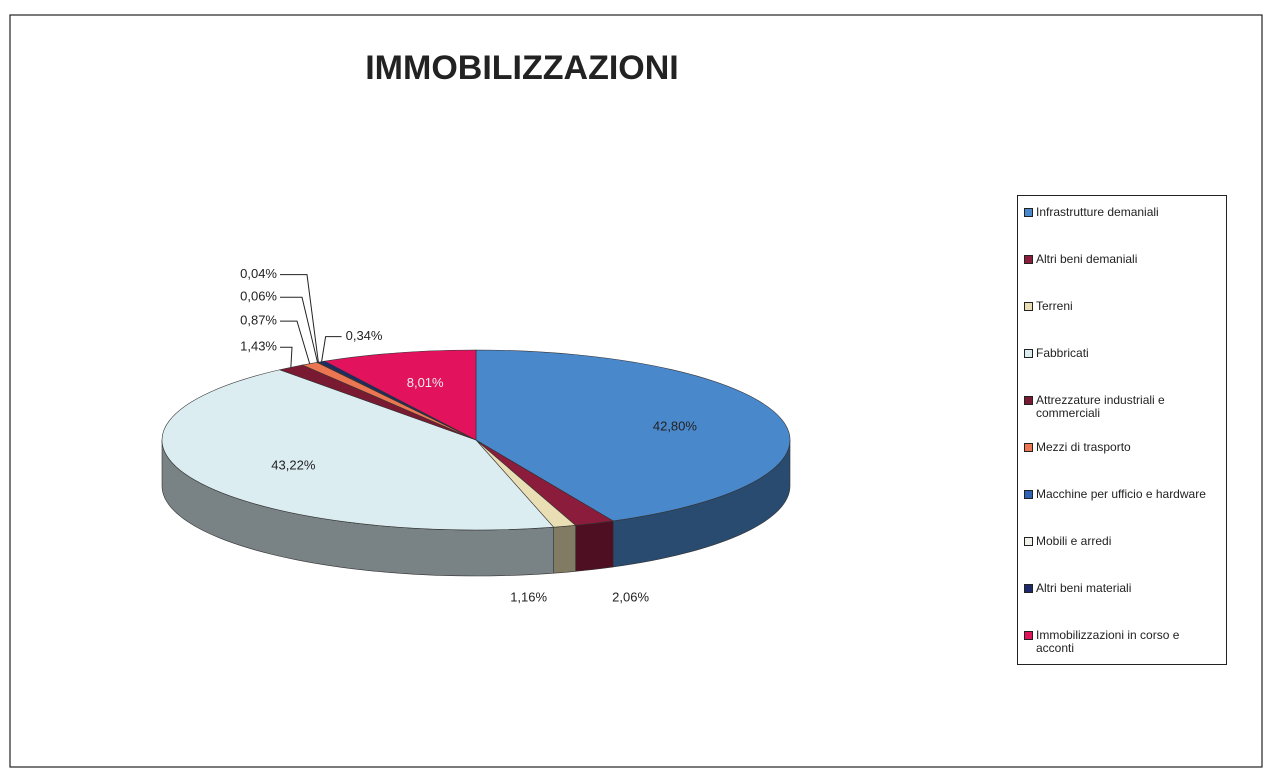  I want to click on legend-item: Attrezzature industriali e commerciali, so click(1122, 407).